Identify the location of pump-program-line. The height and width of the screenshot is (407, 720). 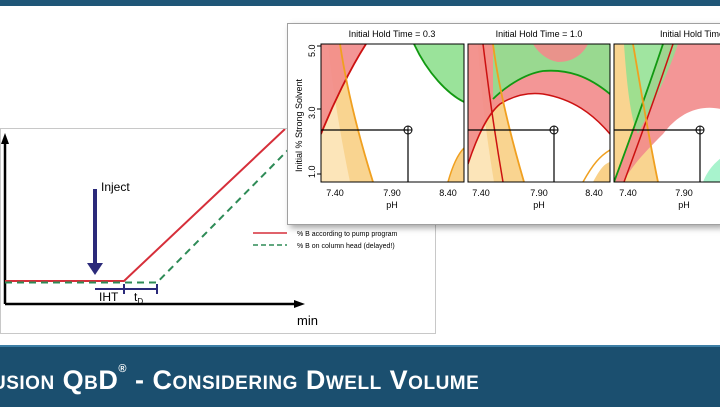
(145, 205).